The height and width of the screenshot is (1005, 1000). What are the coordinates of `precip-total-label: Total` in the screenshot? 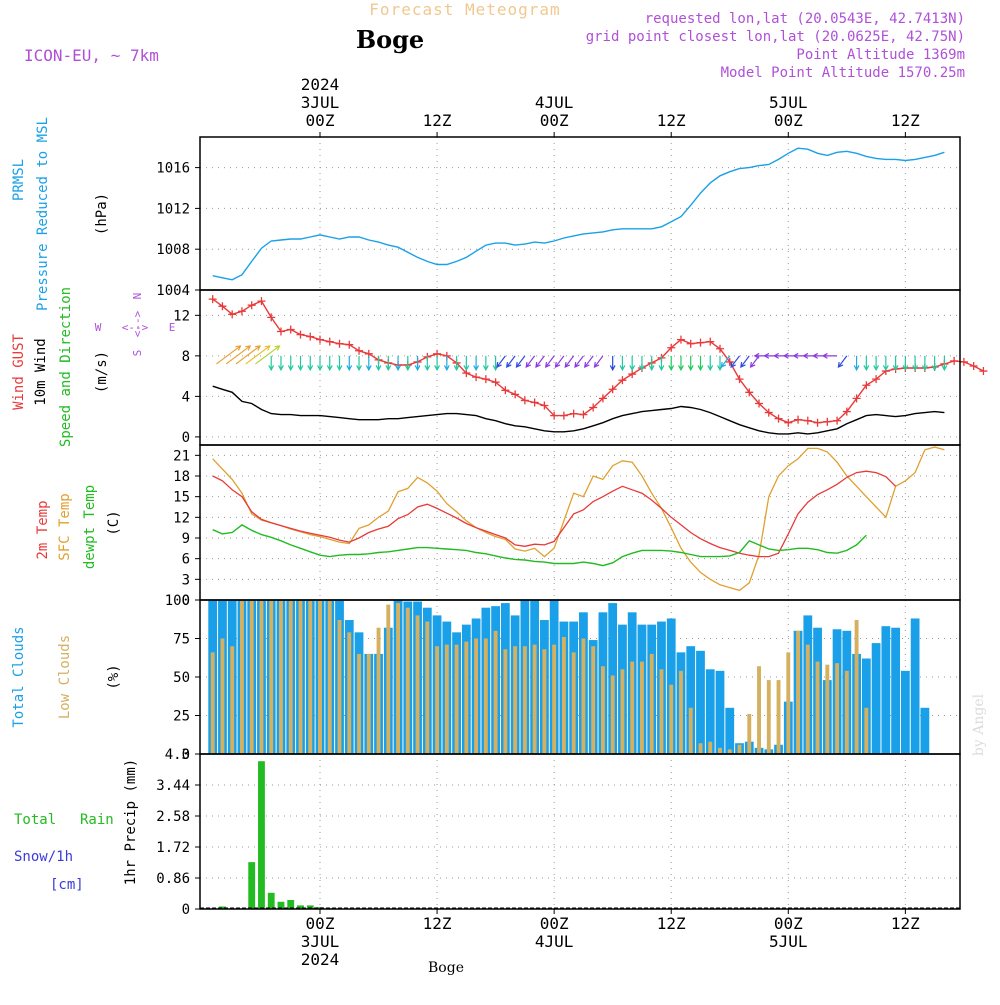 It's located at (35, 820).